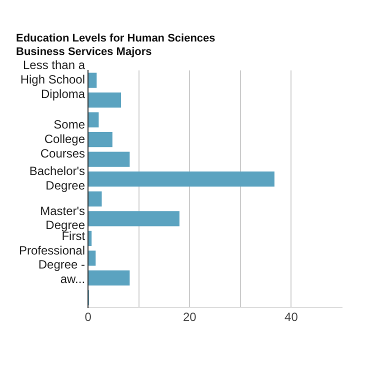 Image resolution: width=370 pixels, height=370 pixels. I want to click on chart-title: Education Levels for Human Sciences Business Services Majors, so click(116, 45).